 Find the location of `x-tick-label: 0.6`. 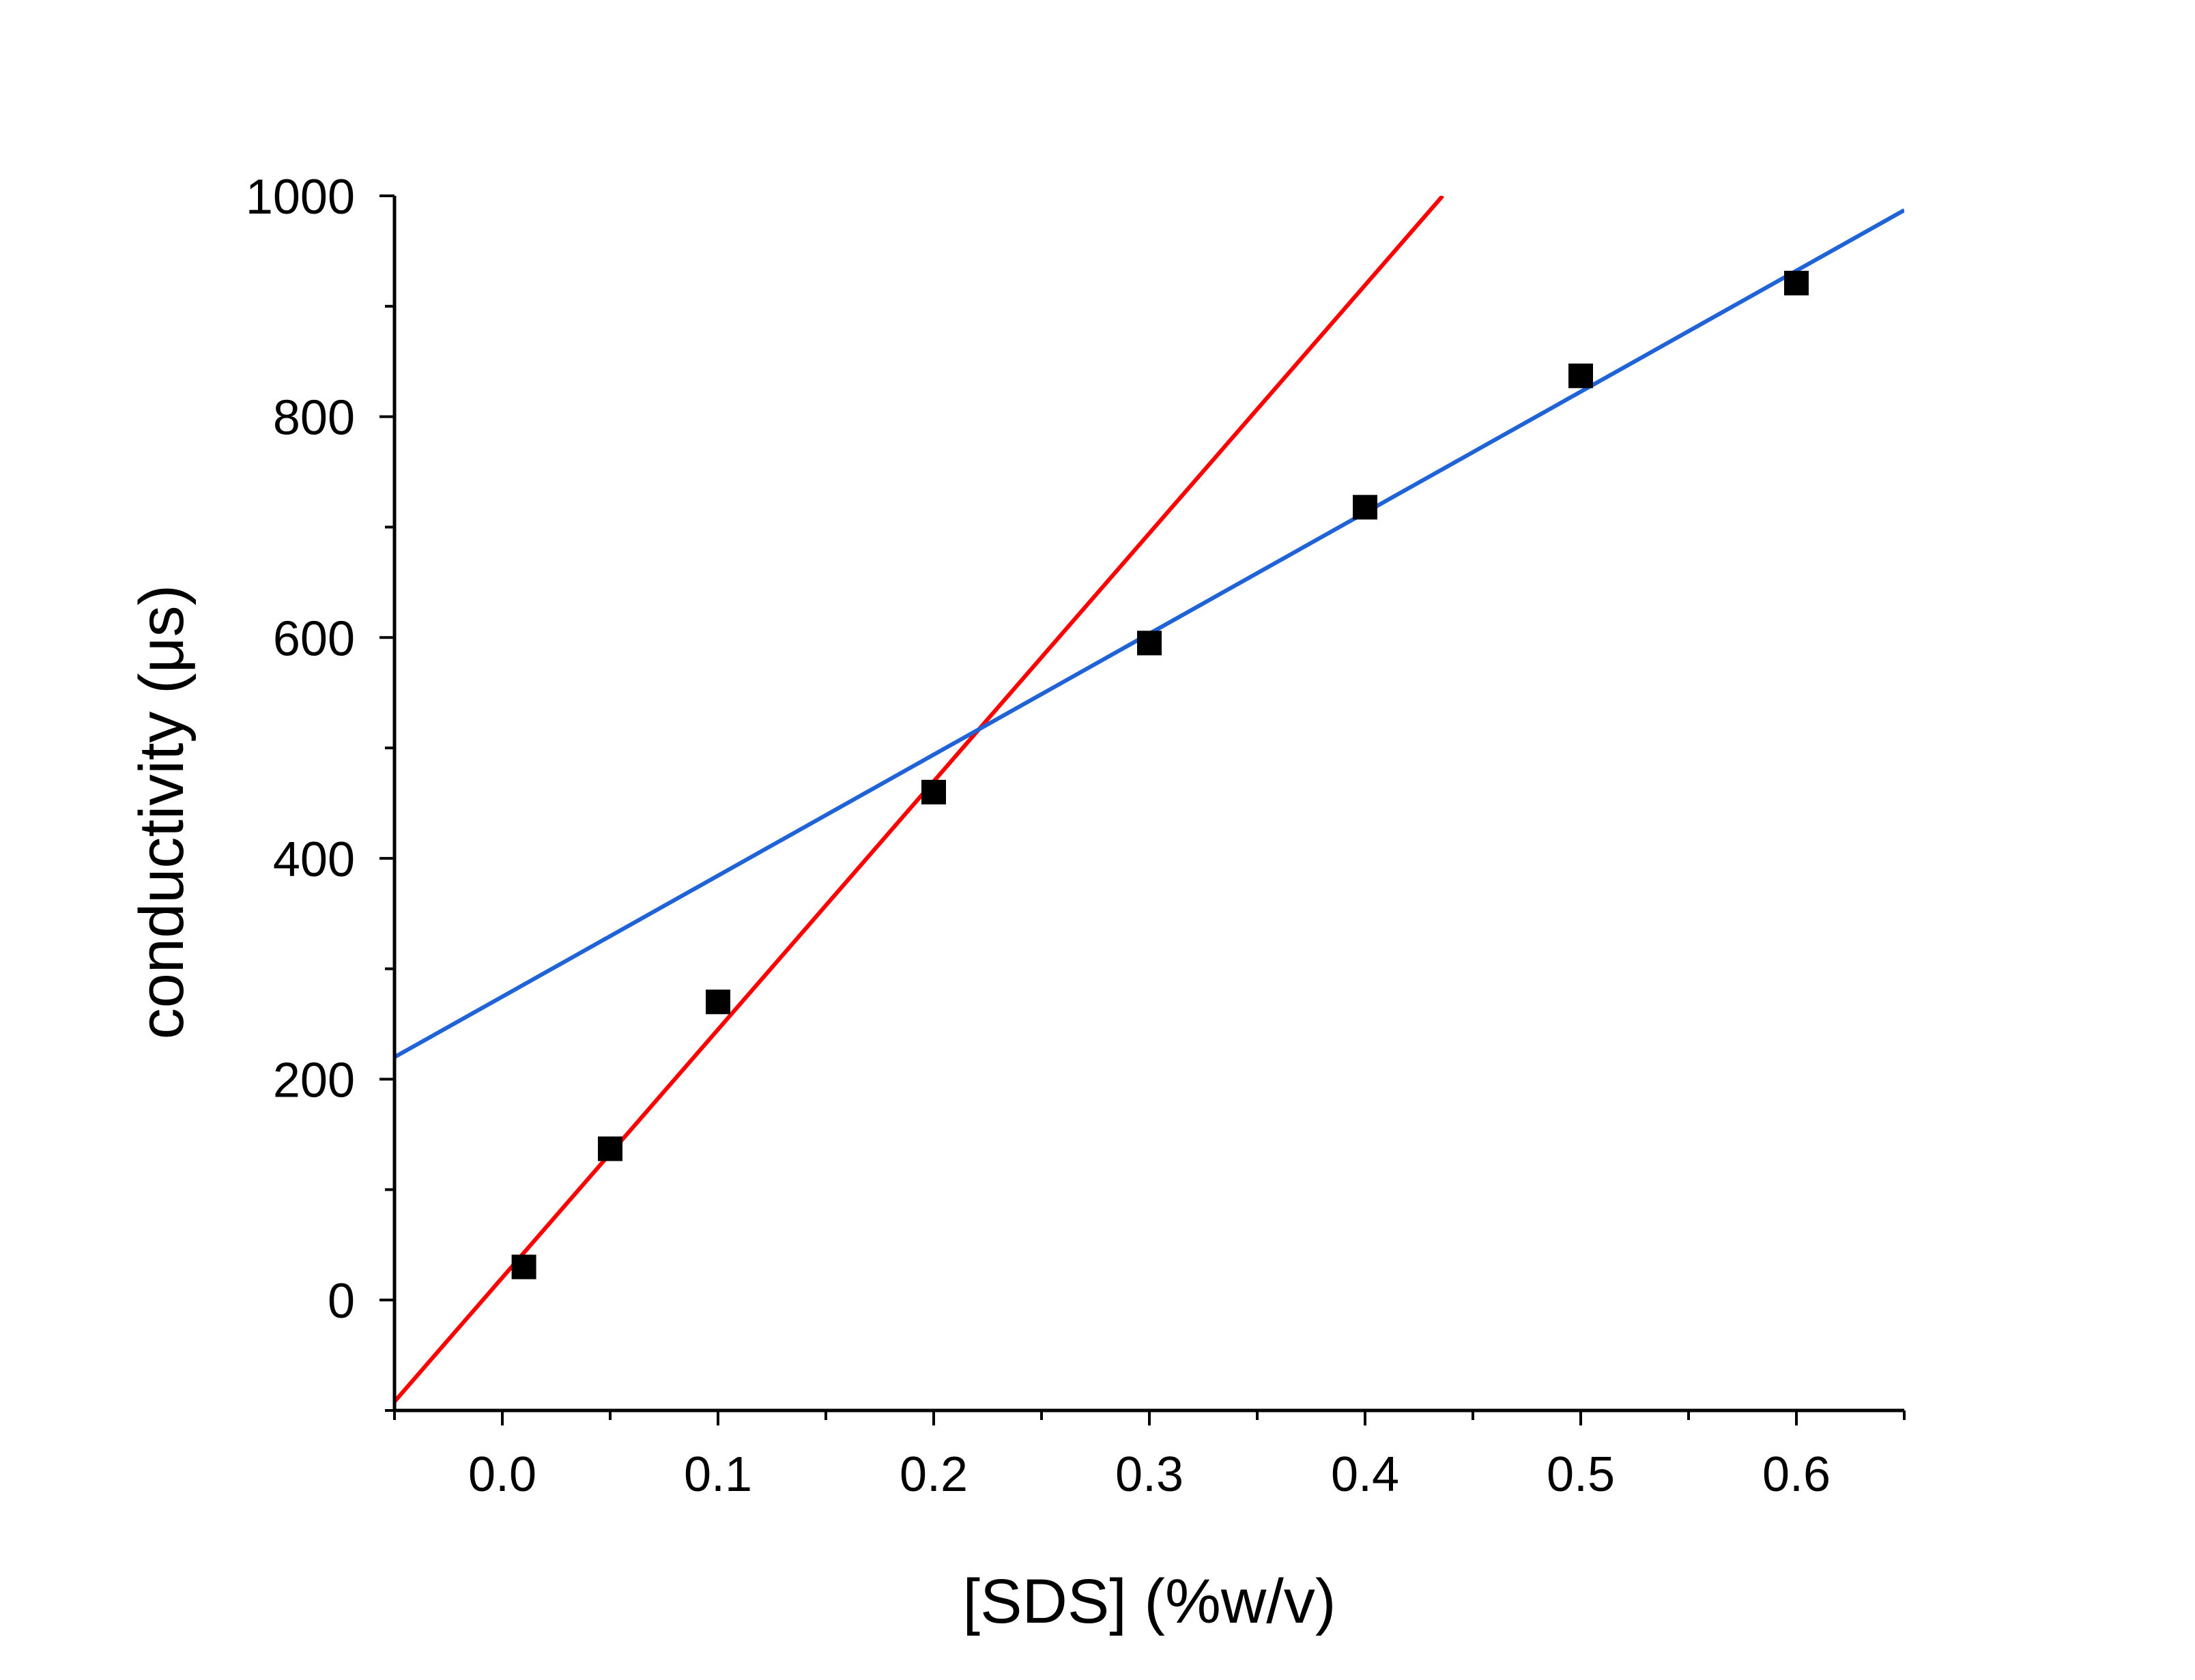

x-tick-label: 0.6 is located at coordinates (1796, 1474).